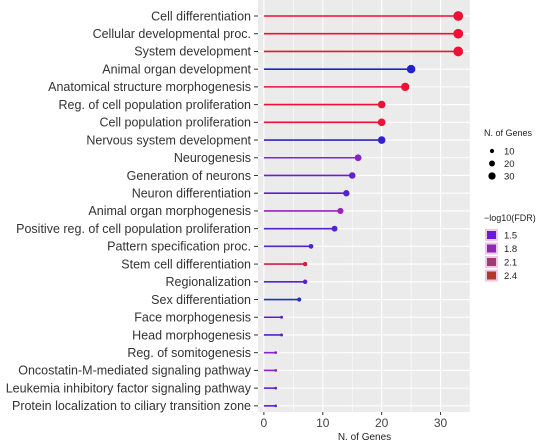  Describe the element at coordinates (155, 105) in the screenshot. I see `category-label: Reg. of cell population proliferation` at that location.